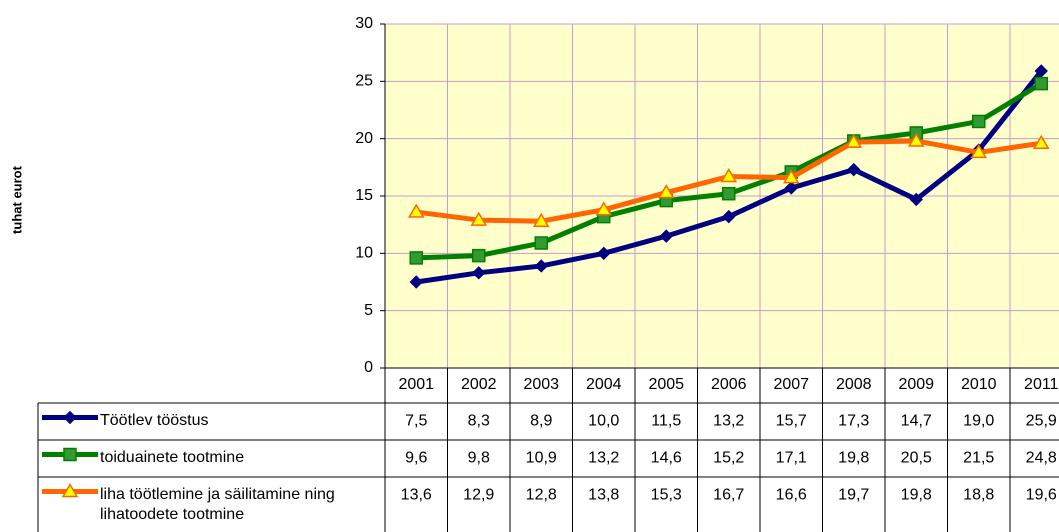  I want to click on legend-label: Töötlev tööstus, so click(154, 420).